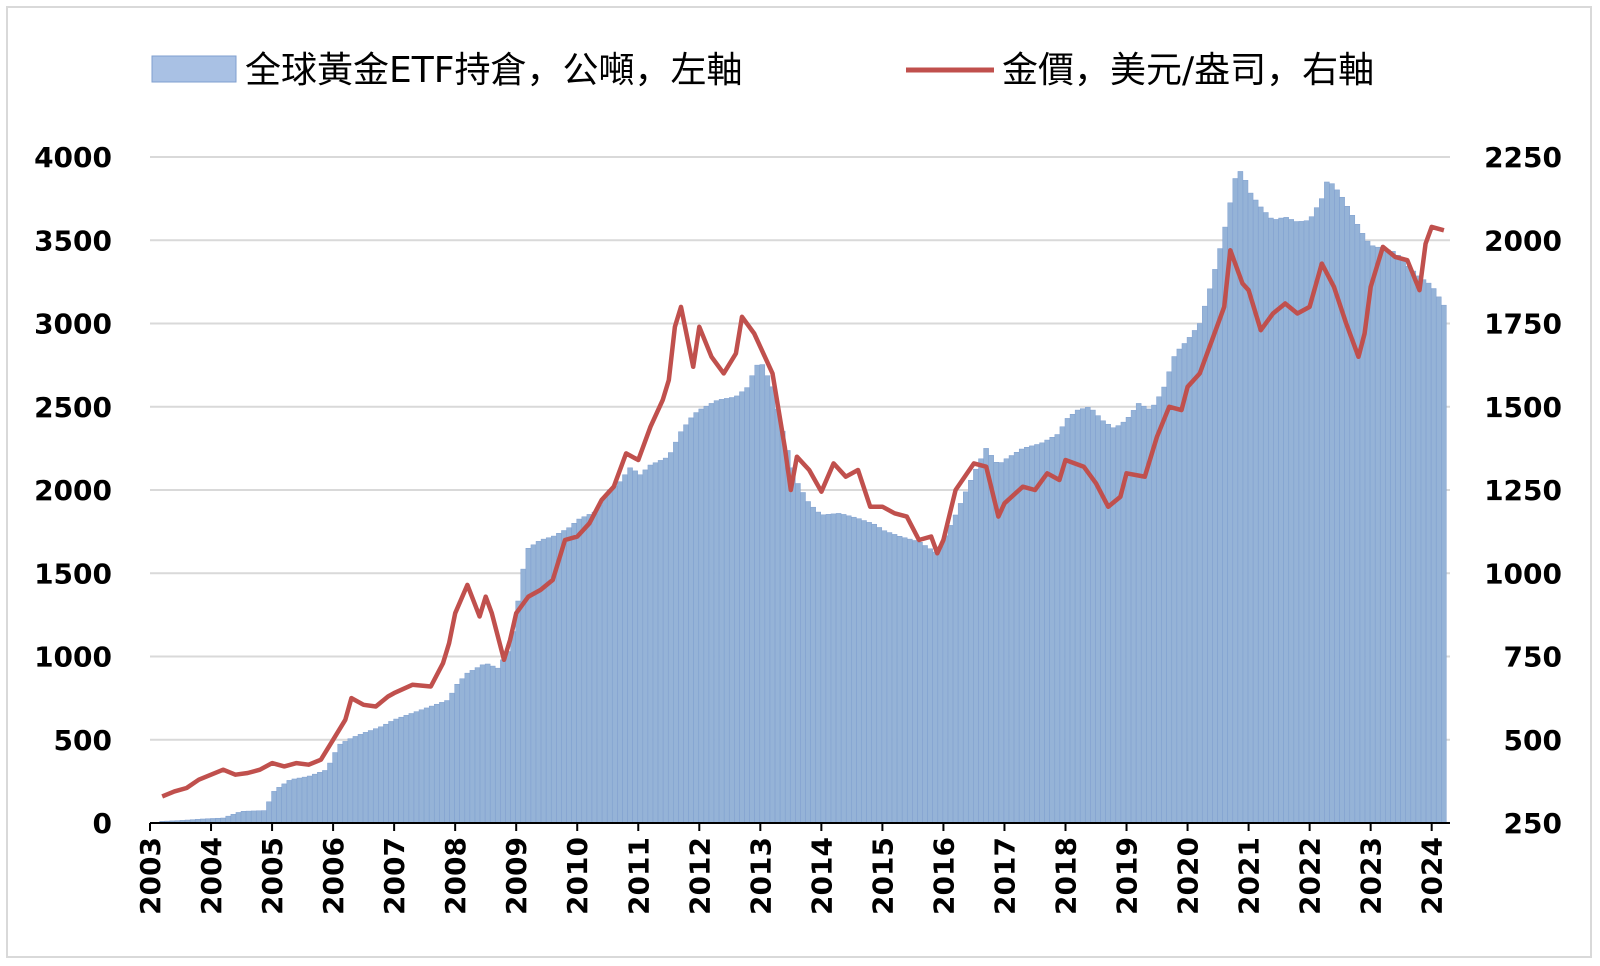 The width and height of the screenshot is (1600, 966). Describe the element at coordinates (211, 876) in the screenshot. I see `x-tick-label: 2004` at that location.